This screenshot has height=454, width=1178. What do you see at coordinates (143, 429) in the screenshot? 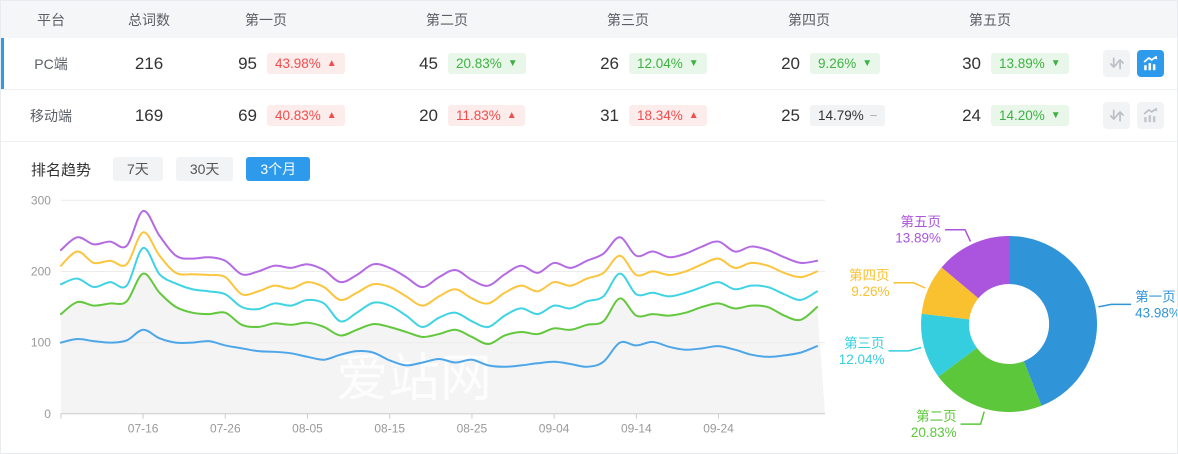
I see `svg-text: 07-16` at bounding box center [143, 429].